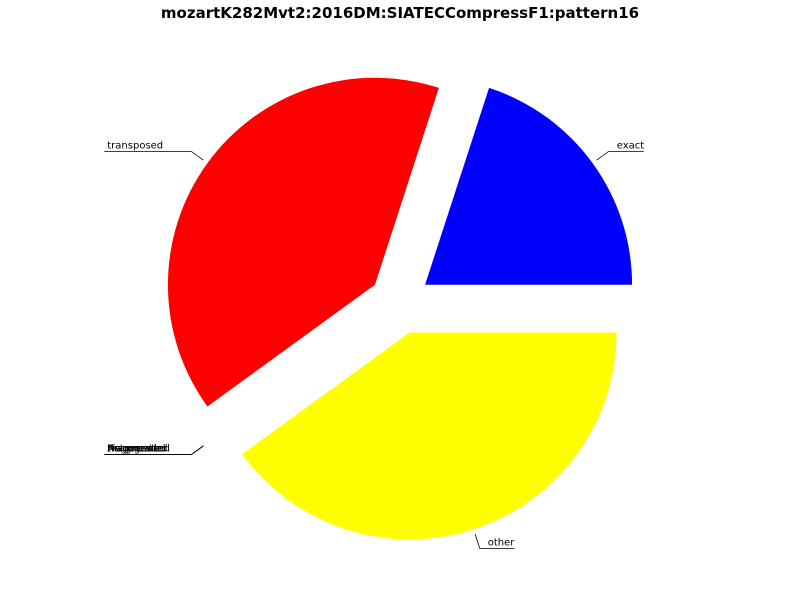 The image size is (800, 600). I want to click on leader-line-transposed, so click(154, 155).